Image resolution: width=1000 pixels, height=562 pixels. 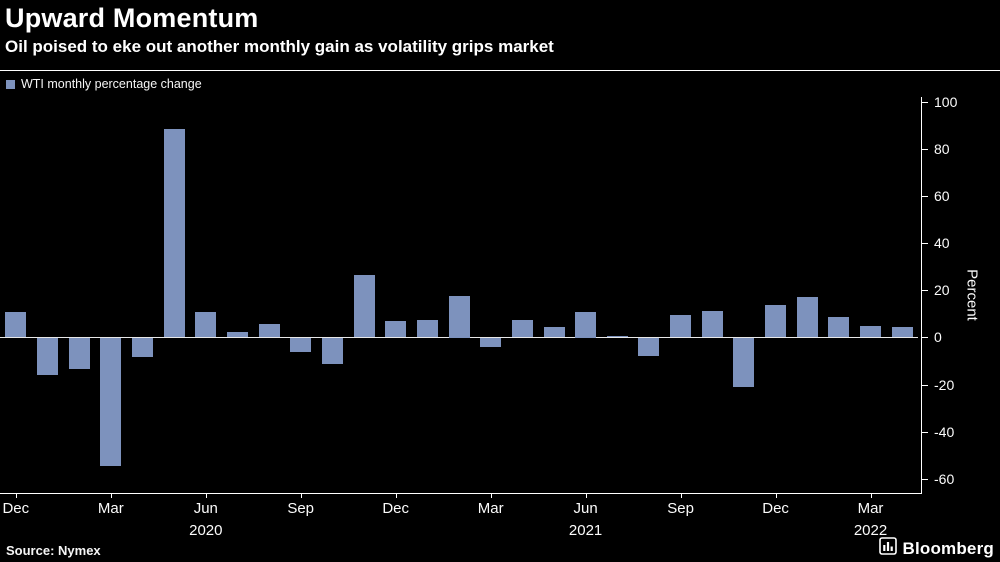 I want to click on x-tick-dec-2020, so click(x=396, y=496).